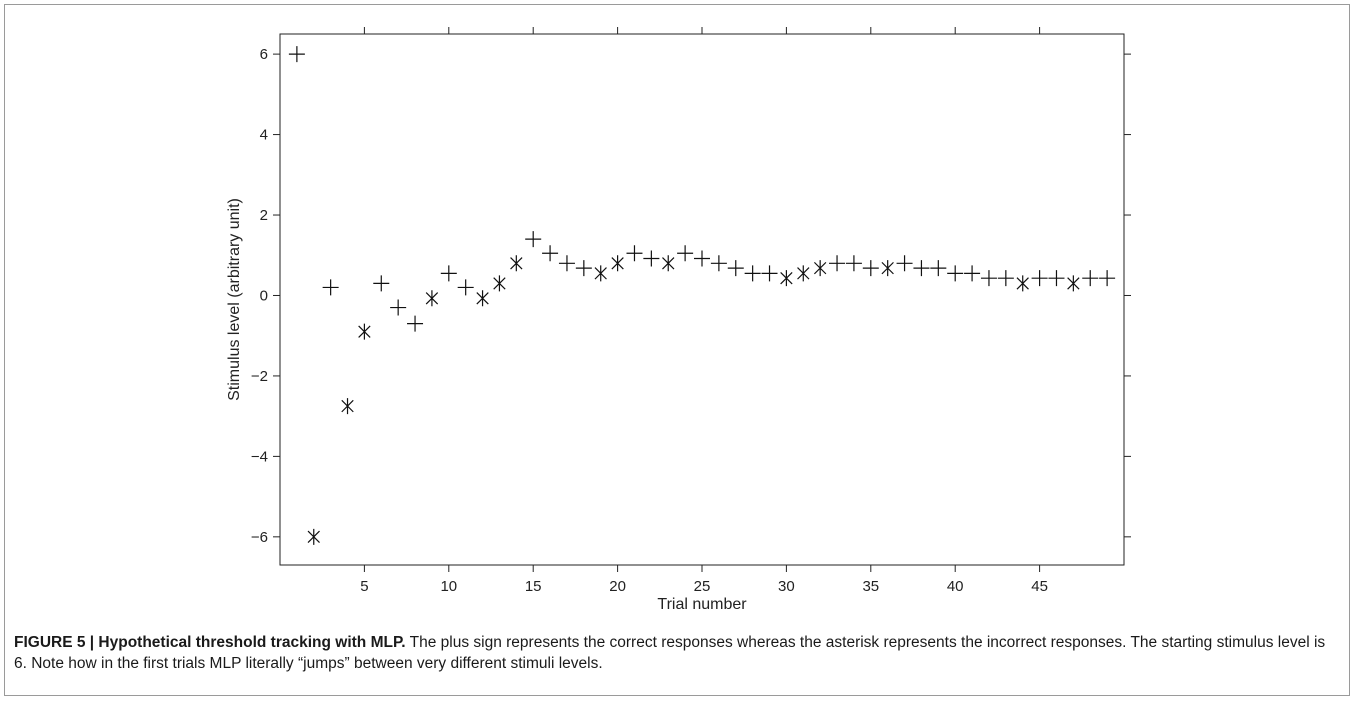 Image resolution: width=1356 pixels, height=701 pixels. Describe the element at coordinates (264, 135) in the screenshot. I see `y-tick-label: 4` at that location.